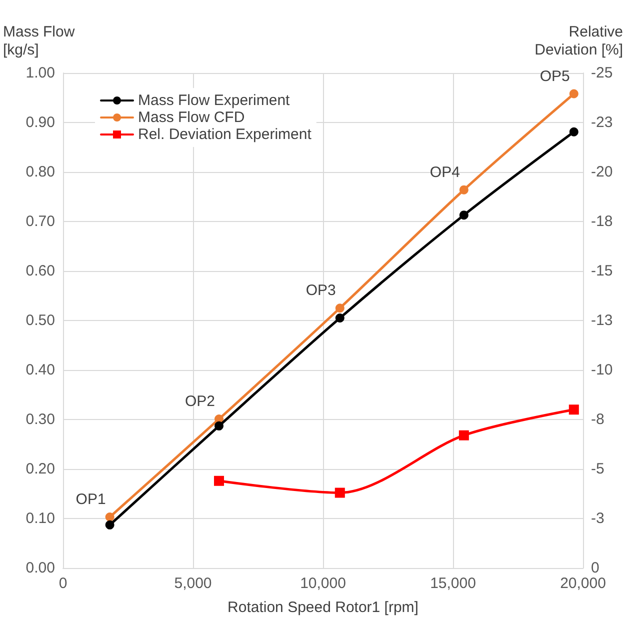  Describe the element at coordinates (323, 607) in the screenshot. I see `x-axis-title: Rotation Speed Rotor1 [rpm]` at that location.